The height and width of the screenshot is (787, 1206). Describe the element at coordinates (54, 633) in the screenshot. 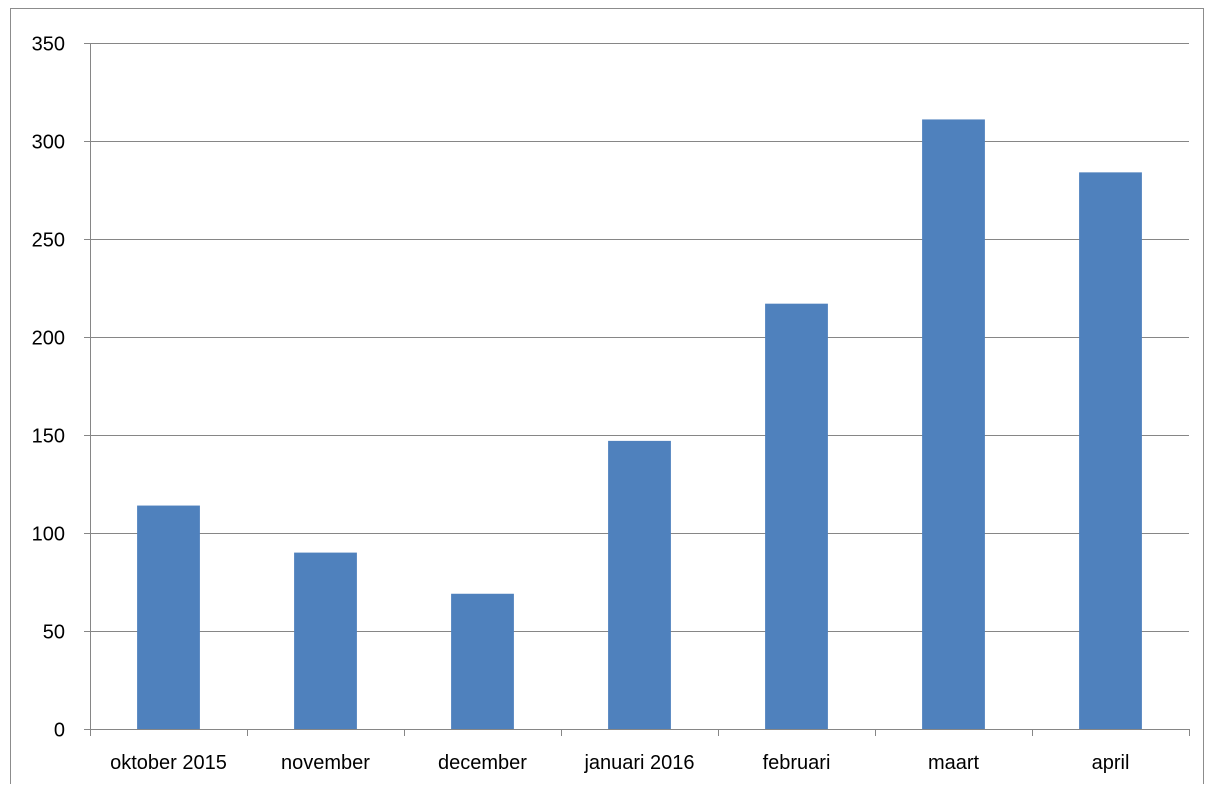

I see `y-tick-label: 50` at that location.